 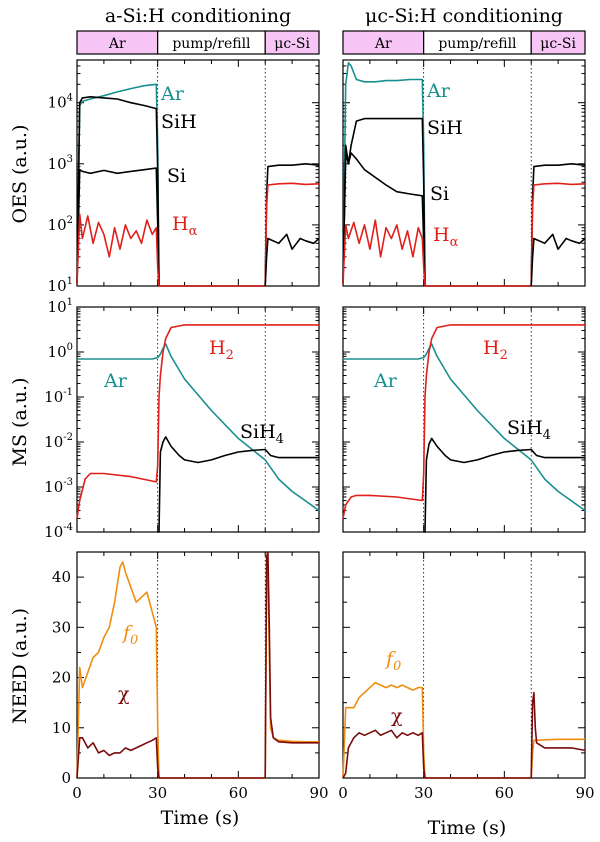 I want to click on ms-1-label-sih4: SiH4, so click(x=529, y=430).